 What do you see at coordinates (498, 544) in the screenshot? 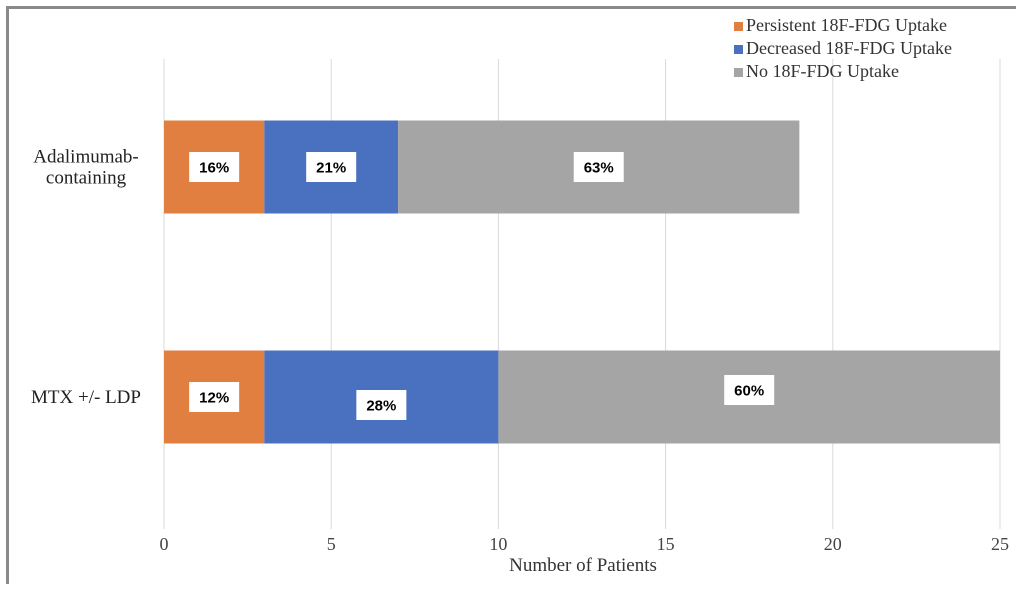
I see `x-tick-label: 10` at bounding box center [498, 544].